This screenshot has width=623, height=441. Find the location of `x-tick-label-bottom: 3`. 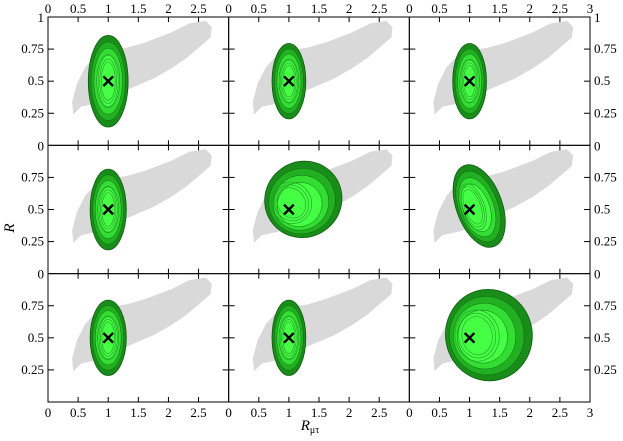

x-tick-label-bottom: 3 is located at coordinates (590, 412).